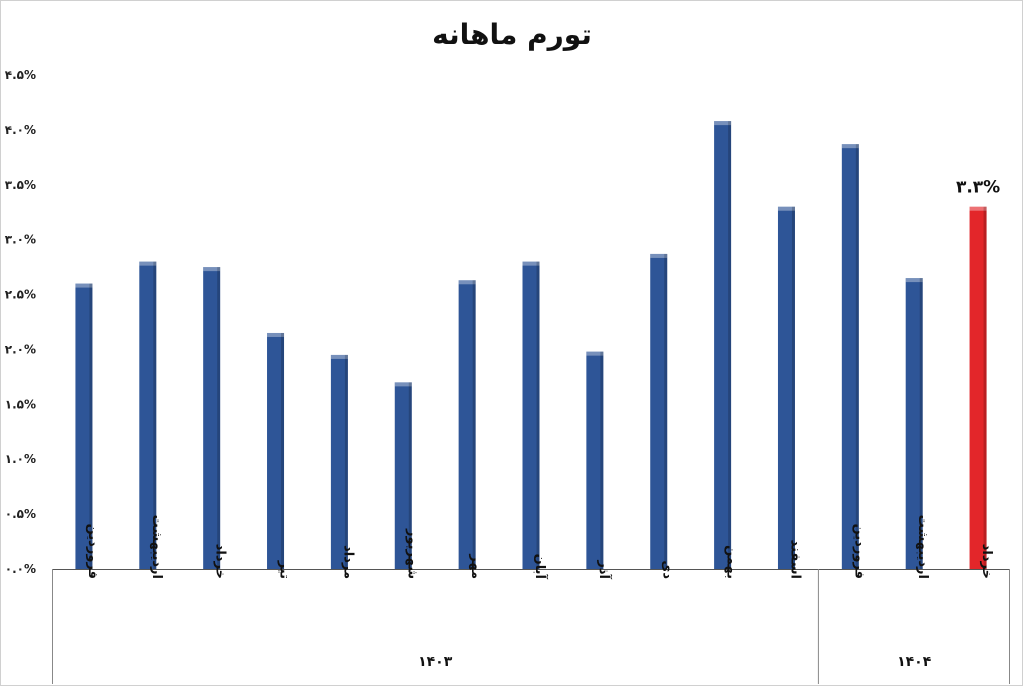 The height and width of the screenshot is (687, 1024). I want to click on y-tick-label: ۴.۰%, so click(20, 130).